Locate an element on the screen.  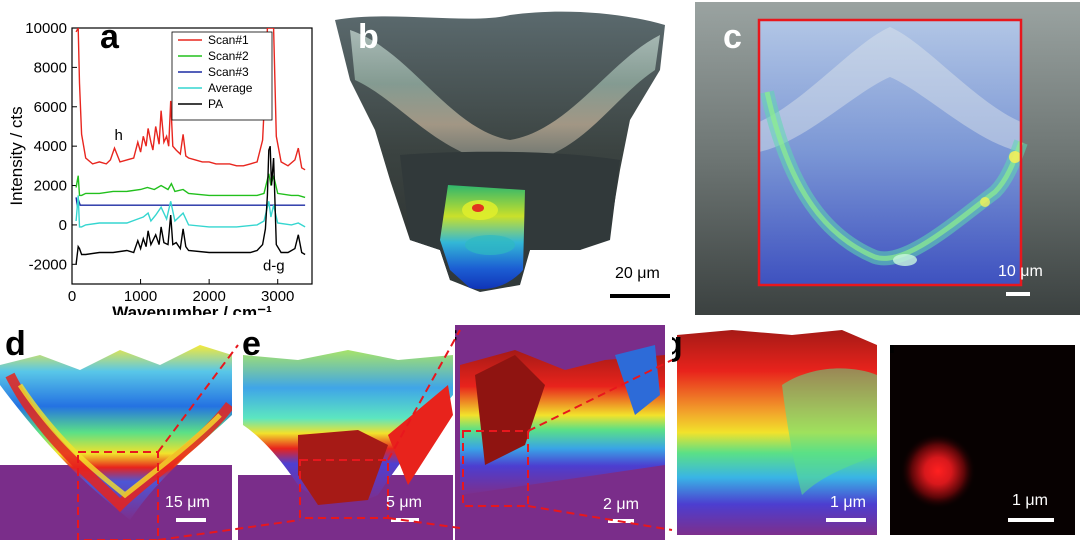
panel-h: h 1 μm is located at coordinates (982, 440).